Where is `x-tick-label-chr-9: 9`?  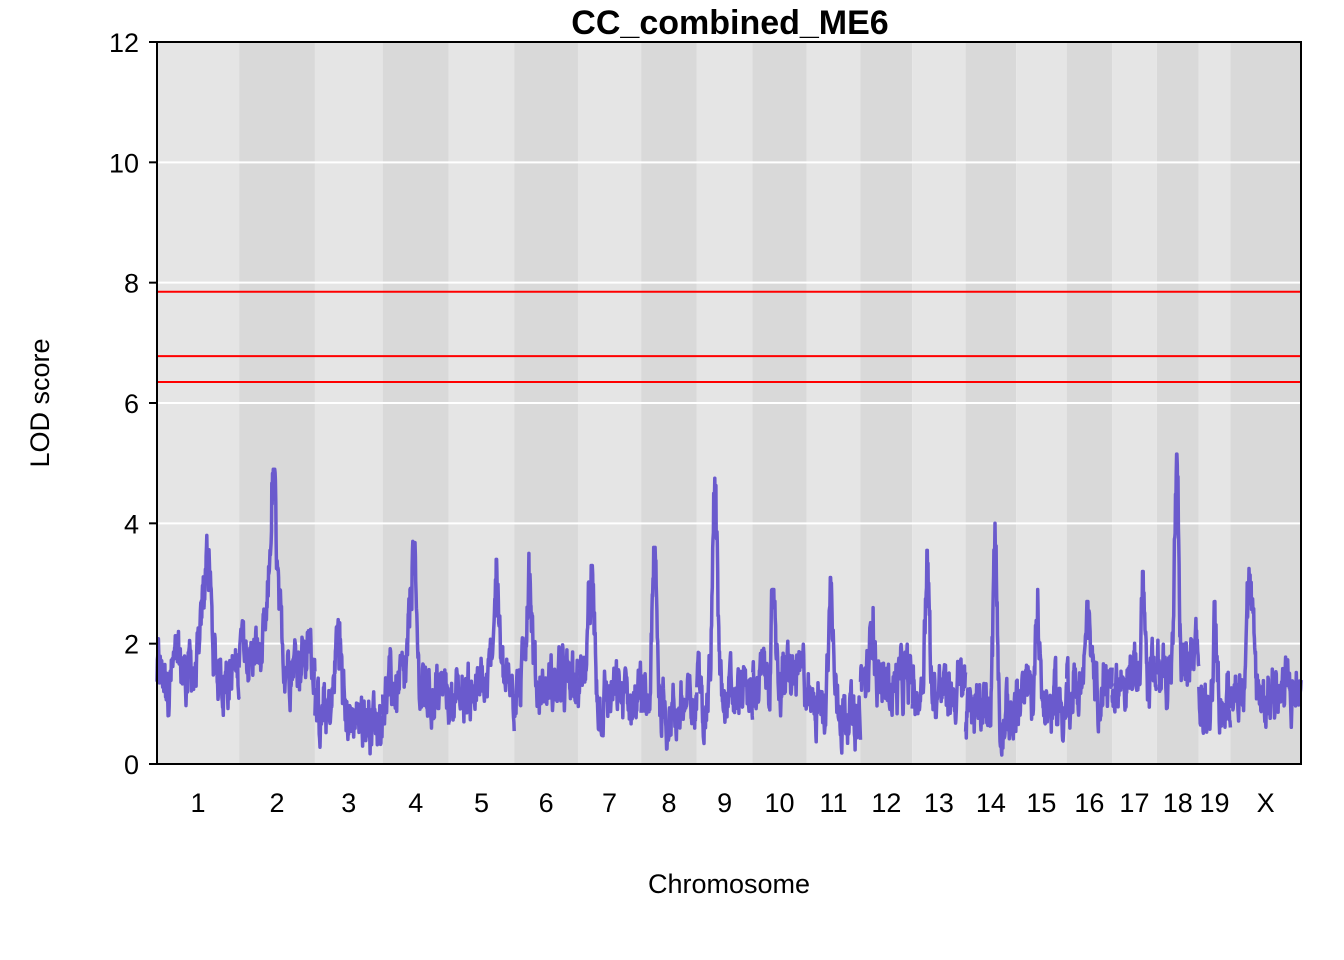 x-tick-label-chr-9: 9 is located at coordinates (724, 803).